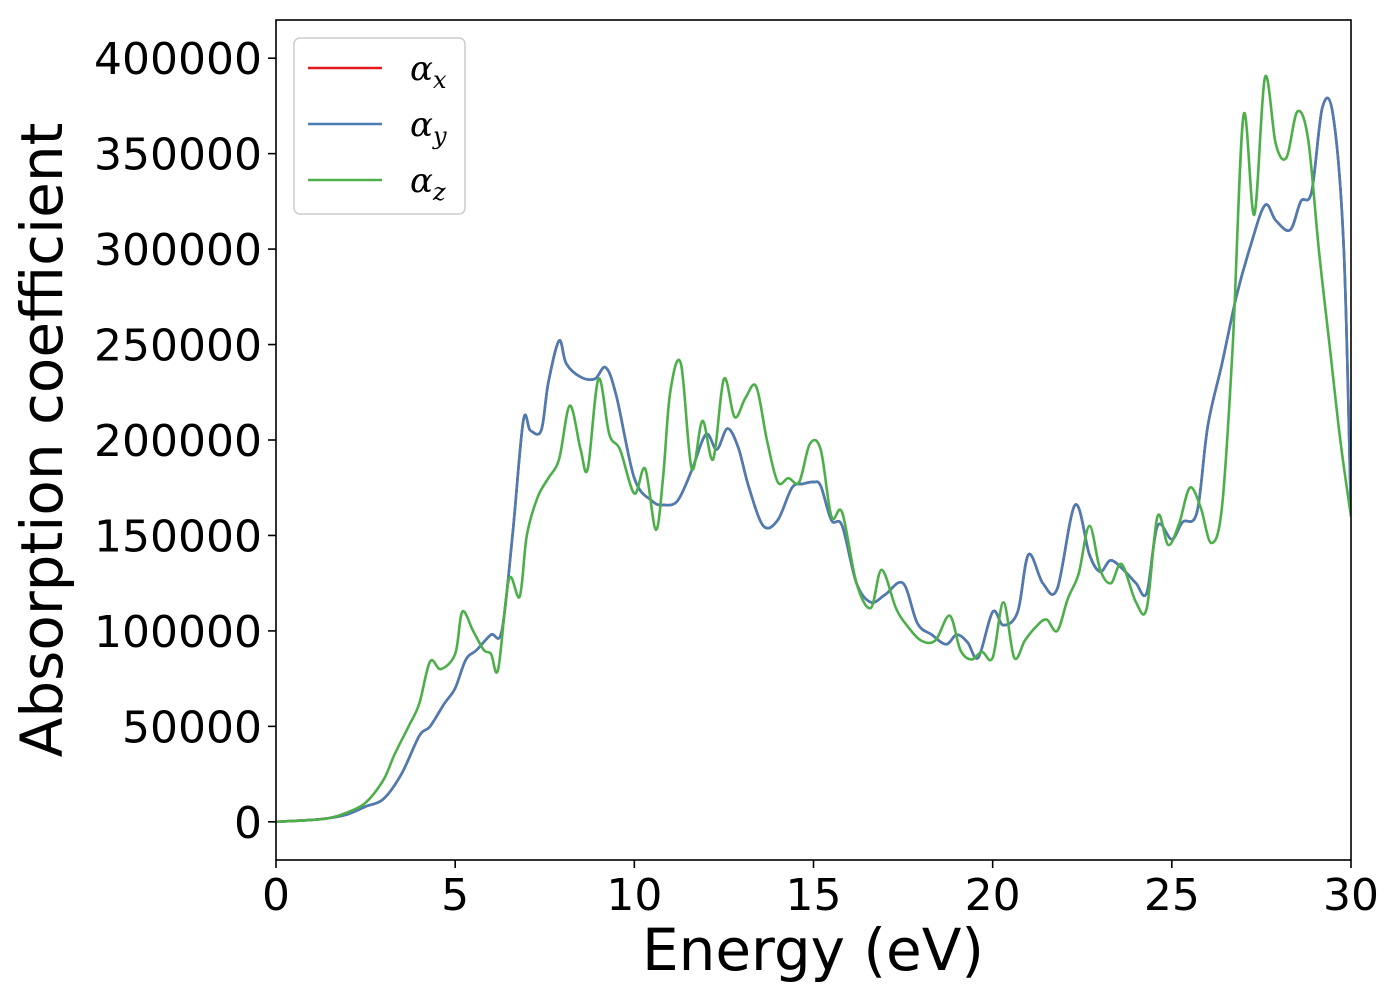 The image size is (1400, 1000). I want to click on y-tick-label: 400000, so click(178, 59).